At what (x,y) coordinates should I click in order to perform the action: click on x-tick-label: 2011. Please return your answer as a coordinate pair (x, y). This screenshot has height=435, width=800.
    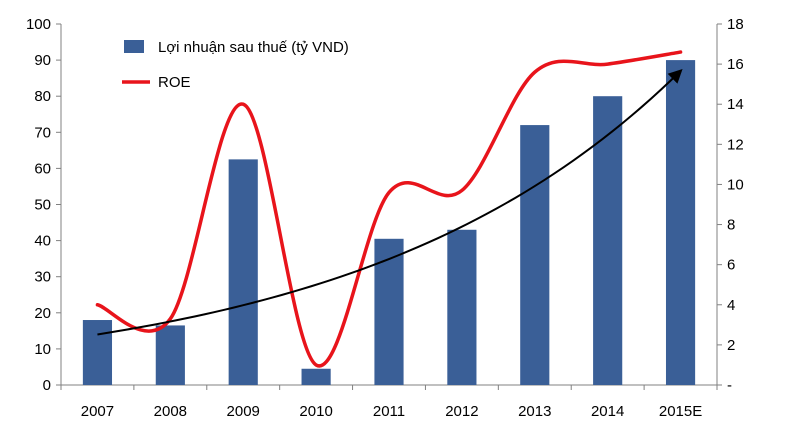
    Looking at the image, I should click on (389, 411).